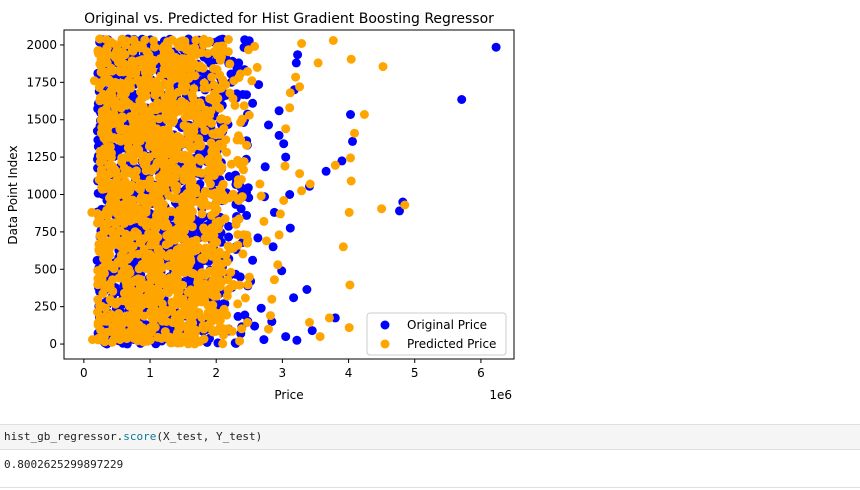 This screenshot has width=860, height=490. I want to click on legend-label-predicted: Predicted Price, so click(451, 344).